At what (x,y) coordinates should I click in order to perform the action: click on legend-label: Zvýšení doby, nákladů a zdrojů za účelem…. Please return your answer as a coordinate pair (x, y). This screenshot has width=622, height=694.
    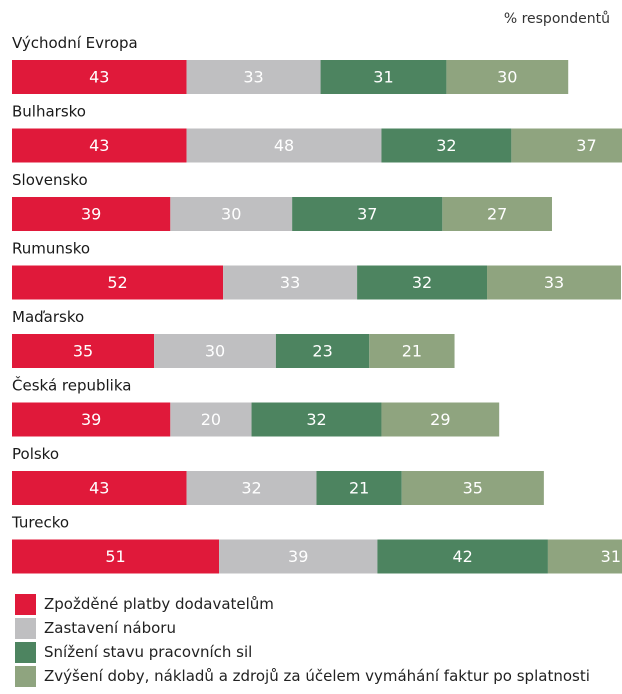
    Looking at the image, I should click on (317, 676).